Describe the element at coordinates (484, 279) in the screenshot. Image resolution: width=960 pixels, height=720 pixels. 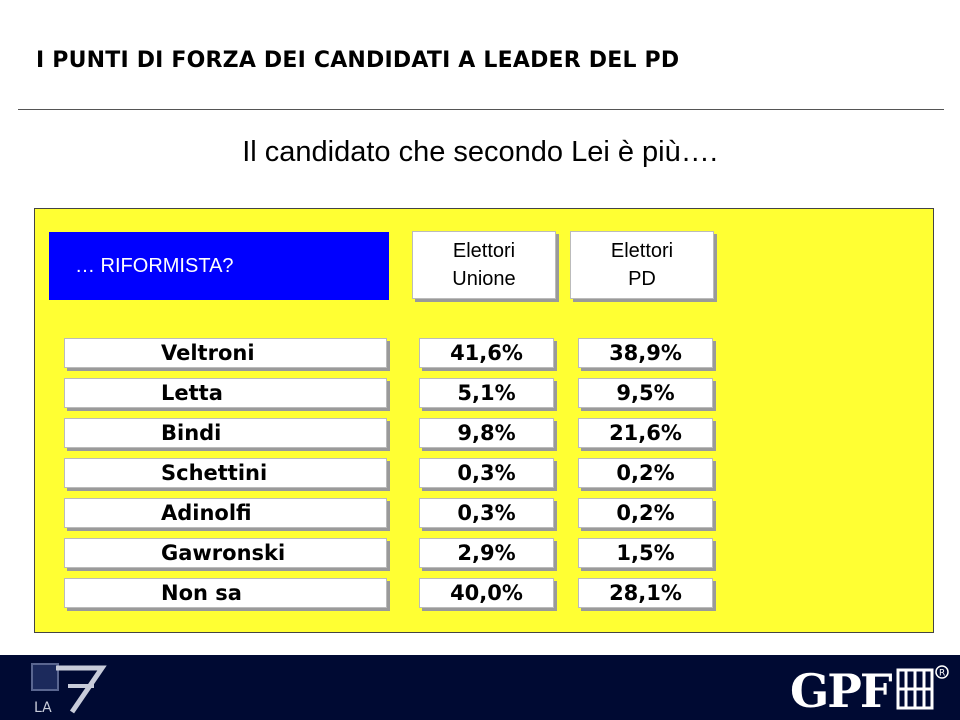
I see `column-header-line: Unione` at that location.